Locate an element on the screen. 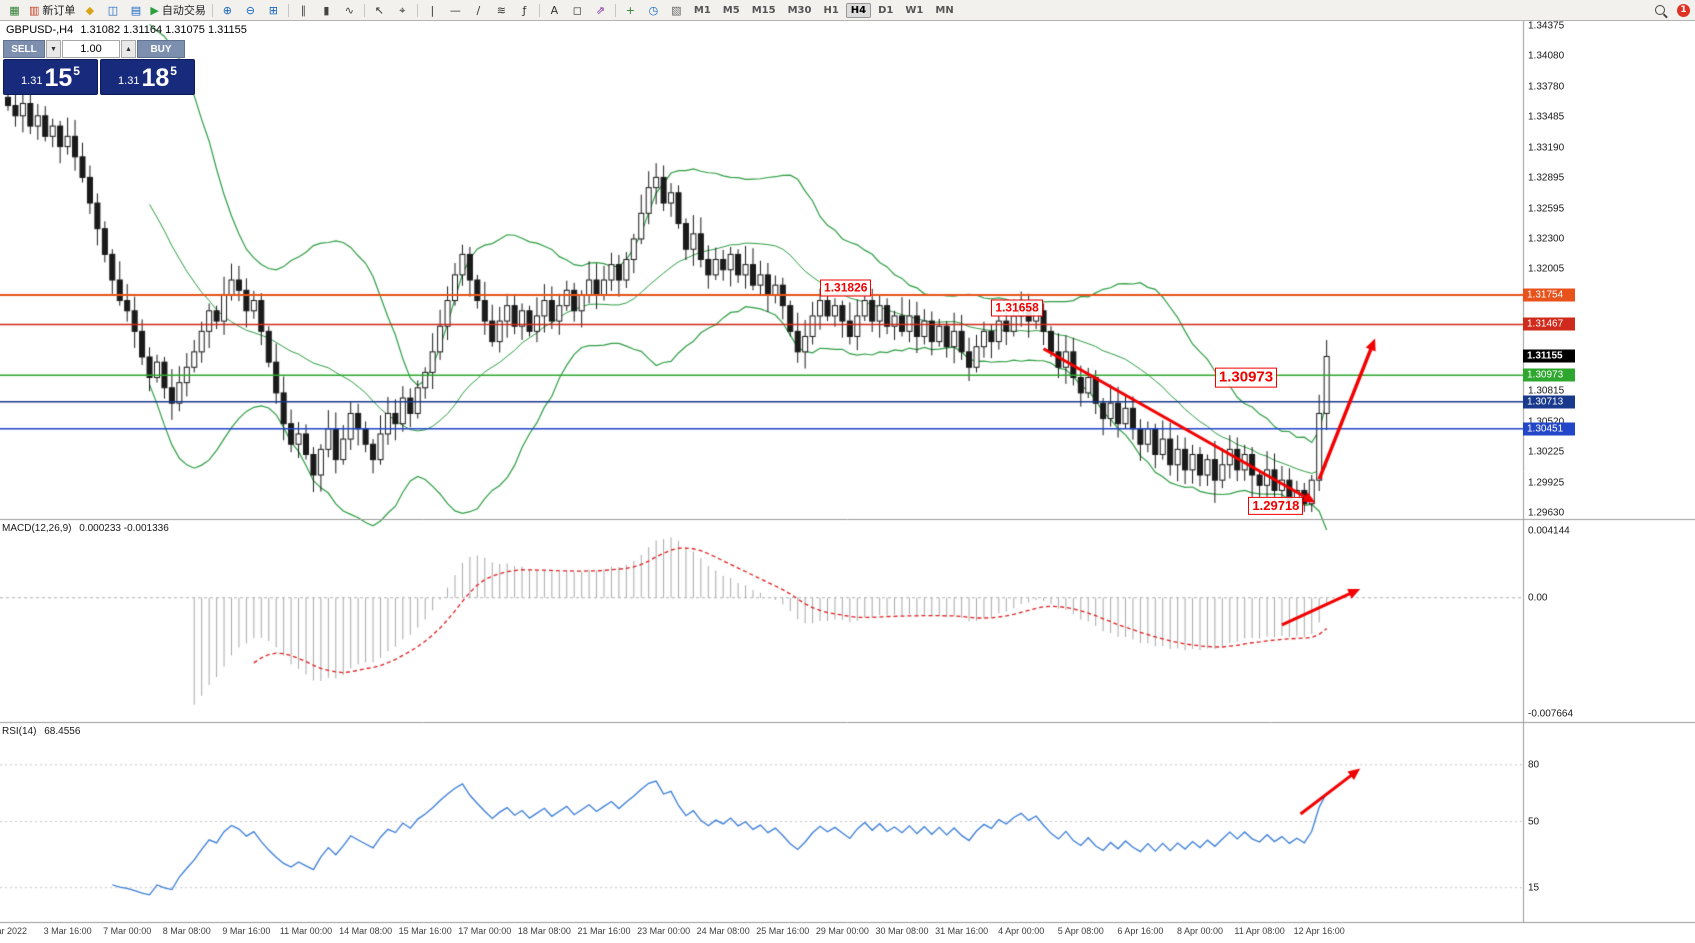 This screenshot has width=1695, height=943. notification-badge: 1 is located at coordinates (1683, 10).